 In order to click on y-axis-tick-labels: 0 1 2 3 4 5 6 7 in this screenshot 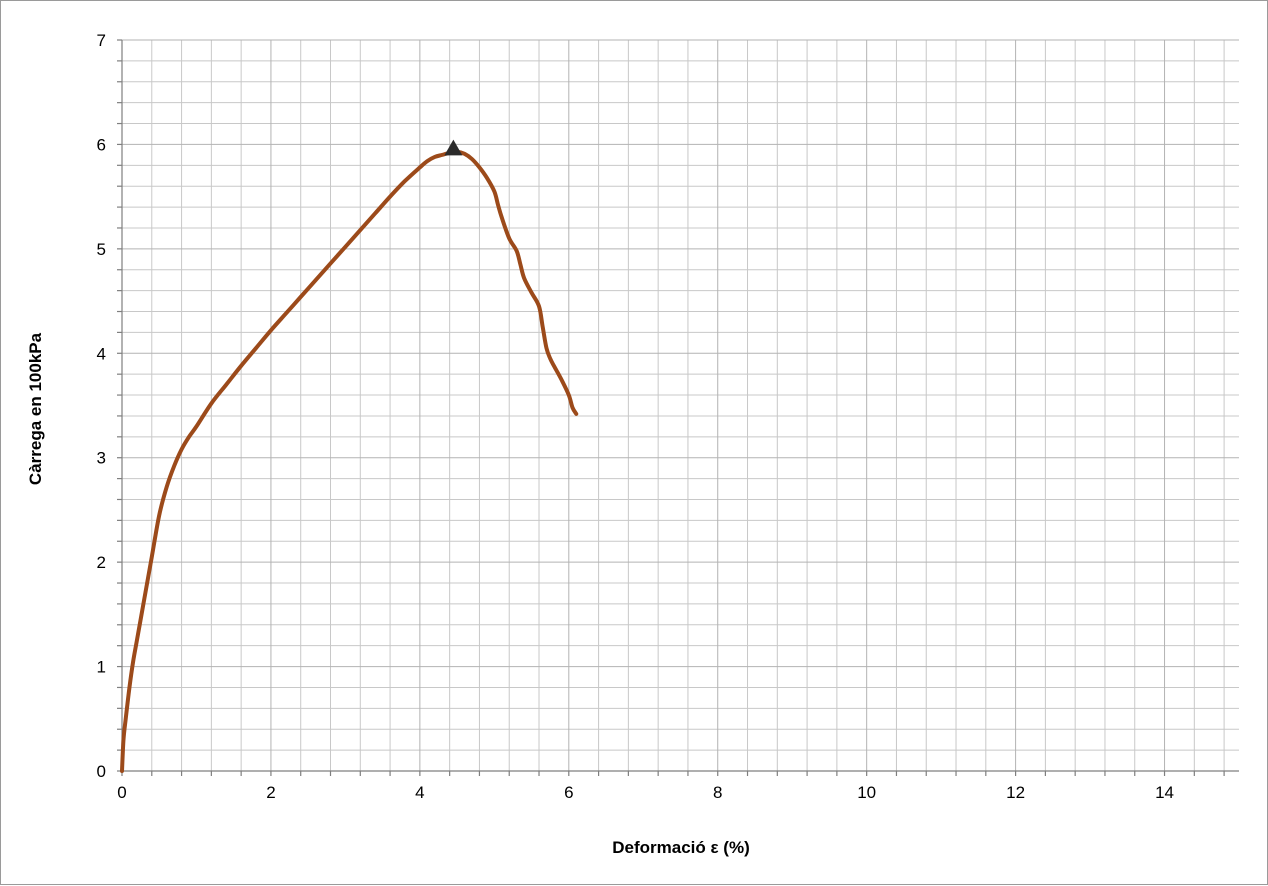, I will do `click(101, 406)`.